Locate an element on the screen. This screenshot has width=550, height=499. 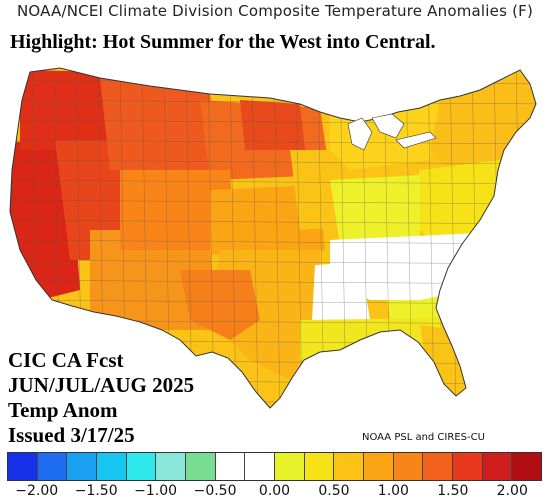
color-legend: −2.00 −1.50 −1.00 −0.50 0.00 0.50 1.00 1.50 2.00 is located at coordinates (275, 475).